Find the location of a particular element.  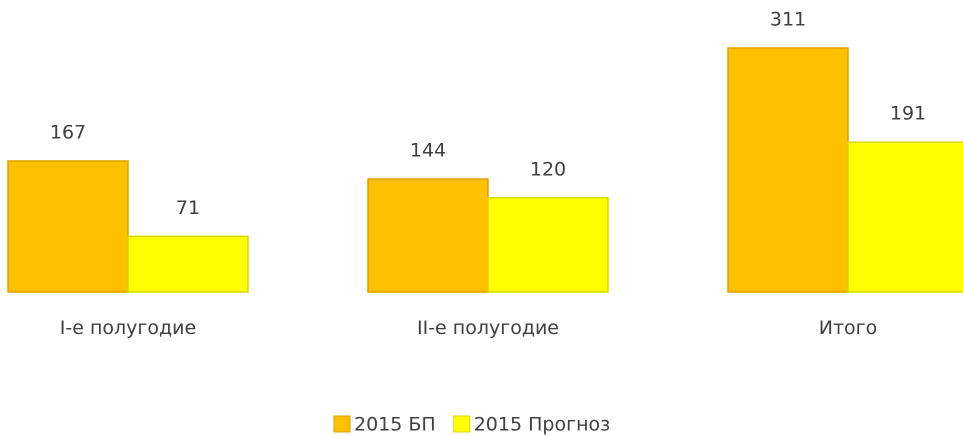

data-label: 191 is located at coordinates (908, 114).